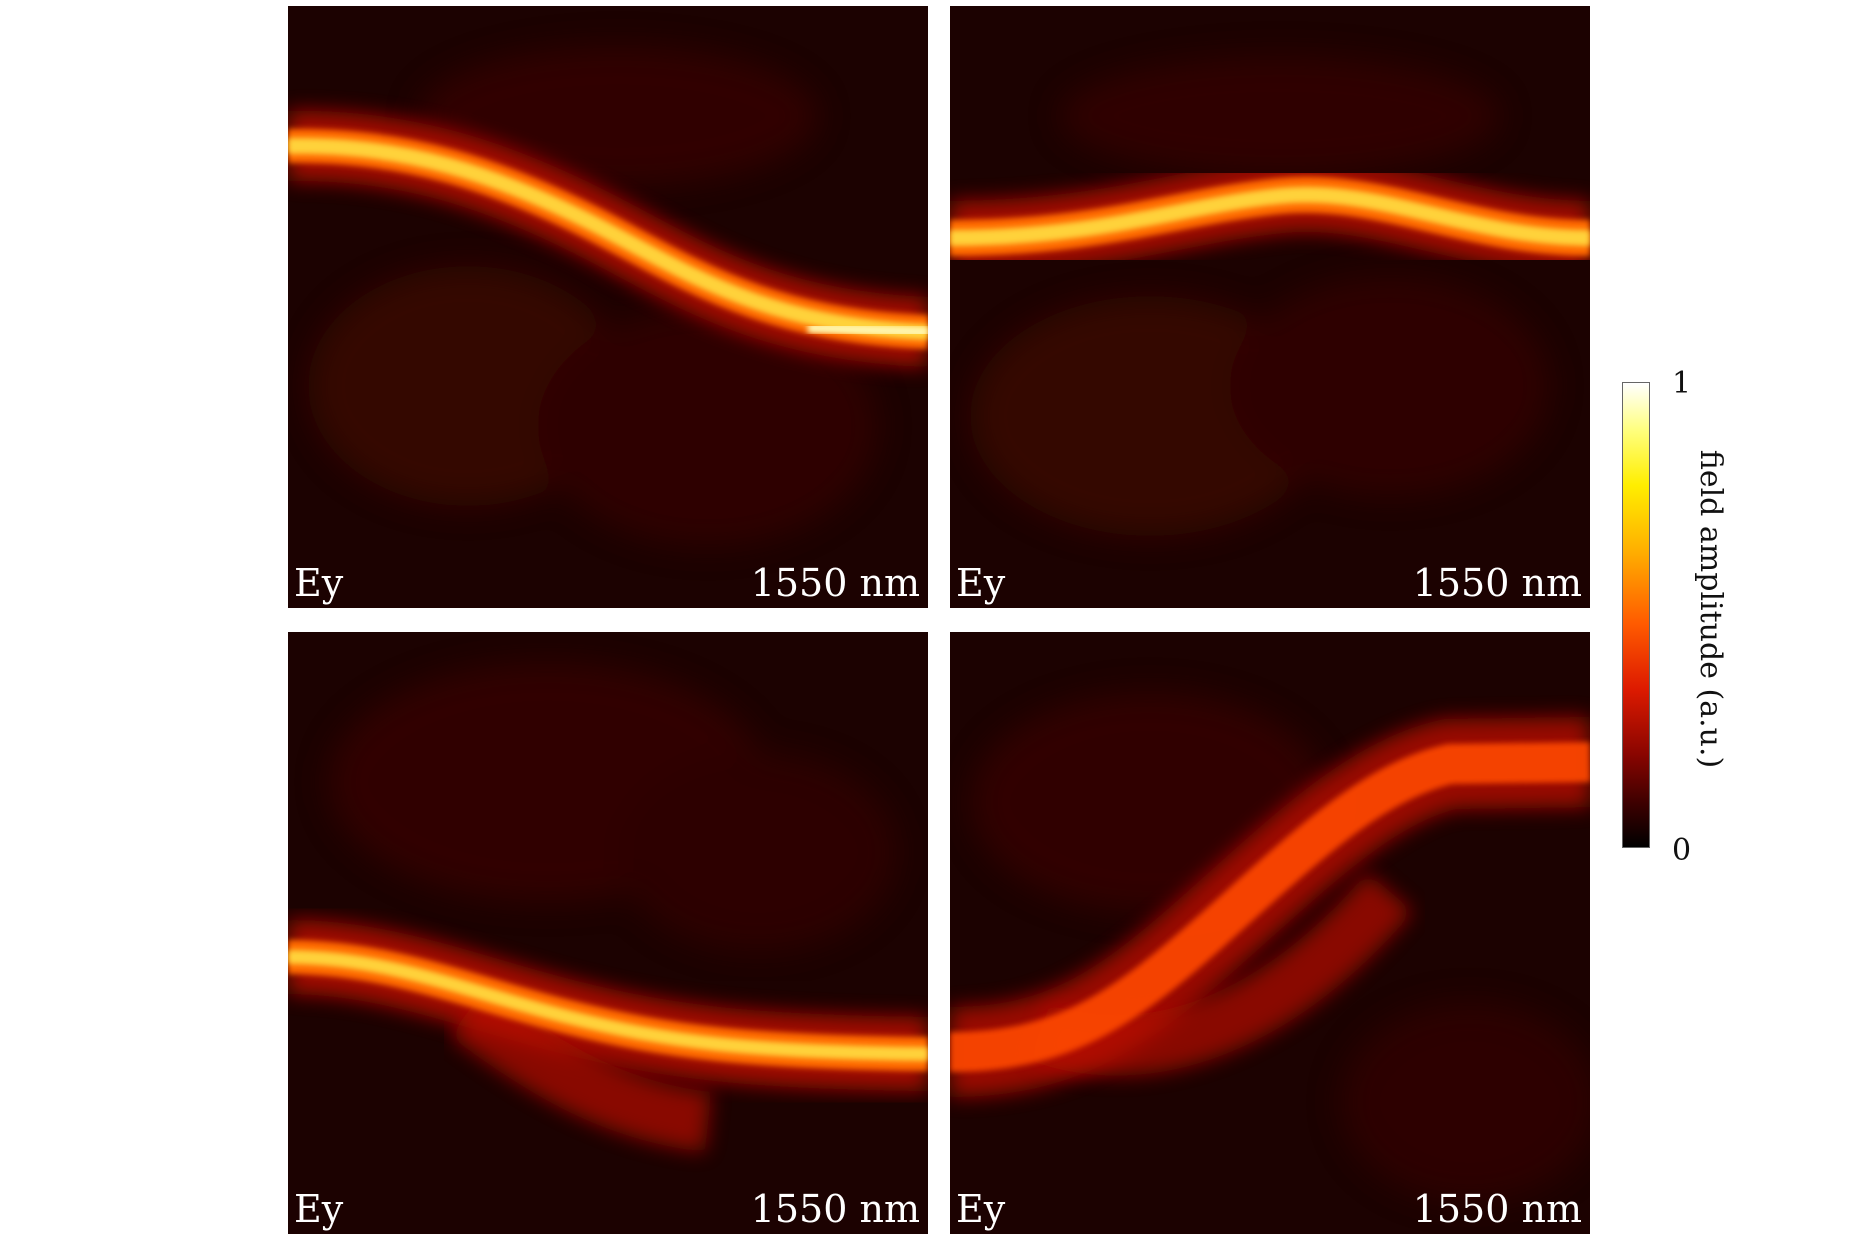  Describe the element at coordinates (1682, 383) in the screenshot. I see `colorbar-max-label: 1` at that location.